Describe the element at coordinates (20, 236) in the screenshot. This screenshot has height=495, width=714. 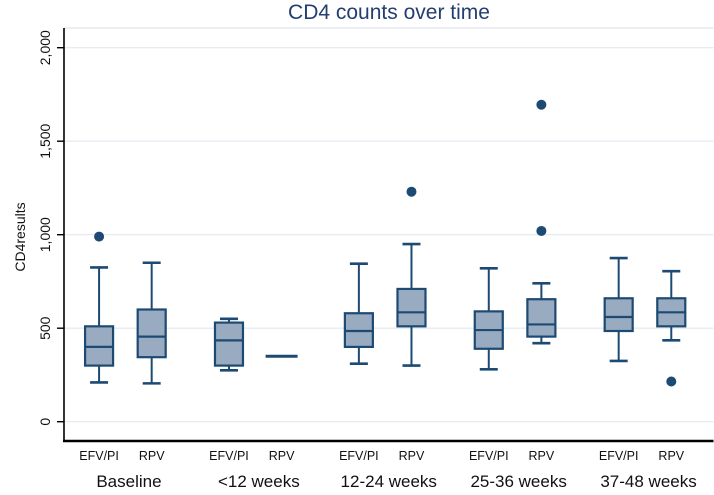
I see `y-axis-title: CD4results` at that location.